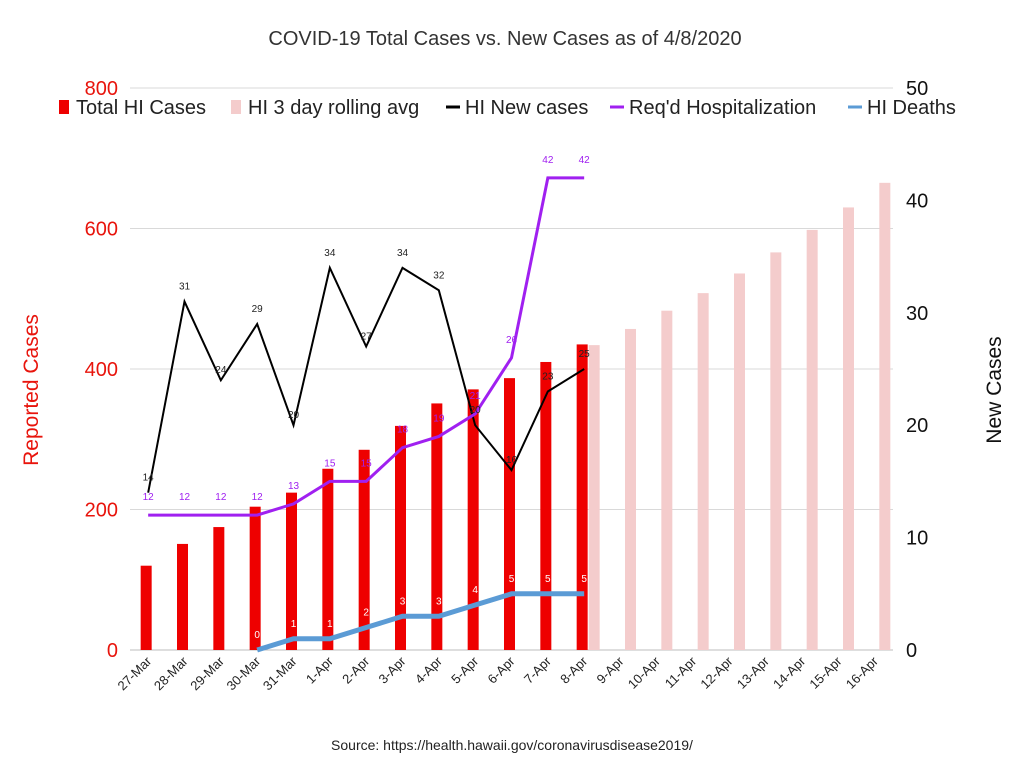 This screenshot has height=767, width=1024. Describe the element at coordinates (280, 673) in the screenshot. I see `x-tick-label: 31-Mar` at that location.